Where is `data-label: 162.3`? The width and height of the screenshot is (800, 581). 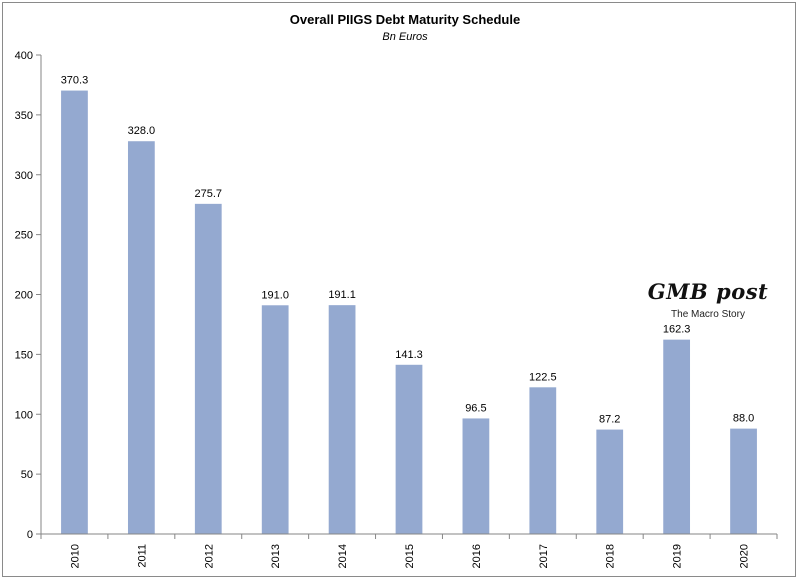 data-label: 162.3 is located at coordinates (677, 330).